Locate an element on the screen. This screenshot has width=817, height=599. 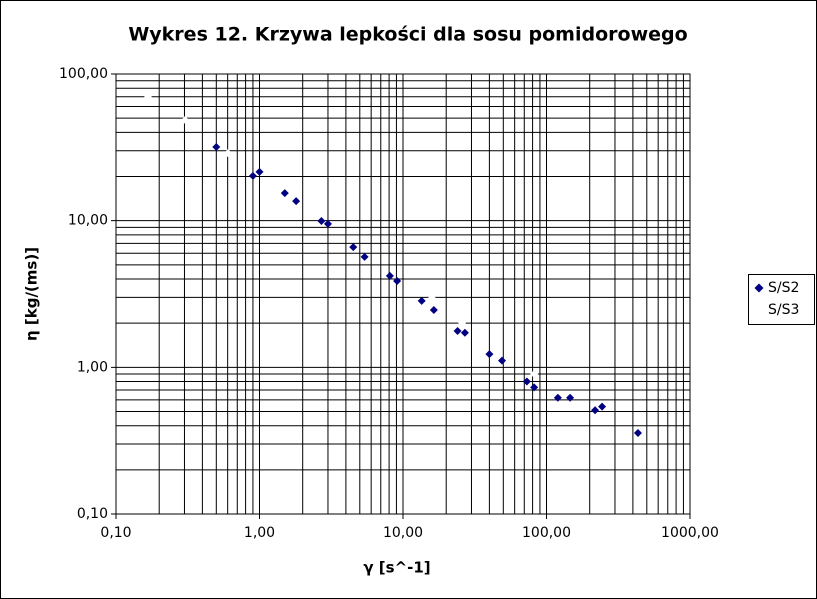
x-tick-label: 100,00 is located at coordinates (546, 533).